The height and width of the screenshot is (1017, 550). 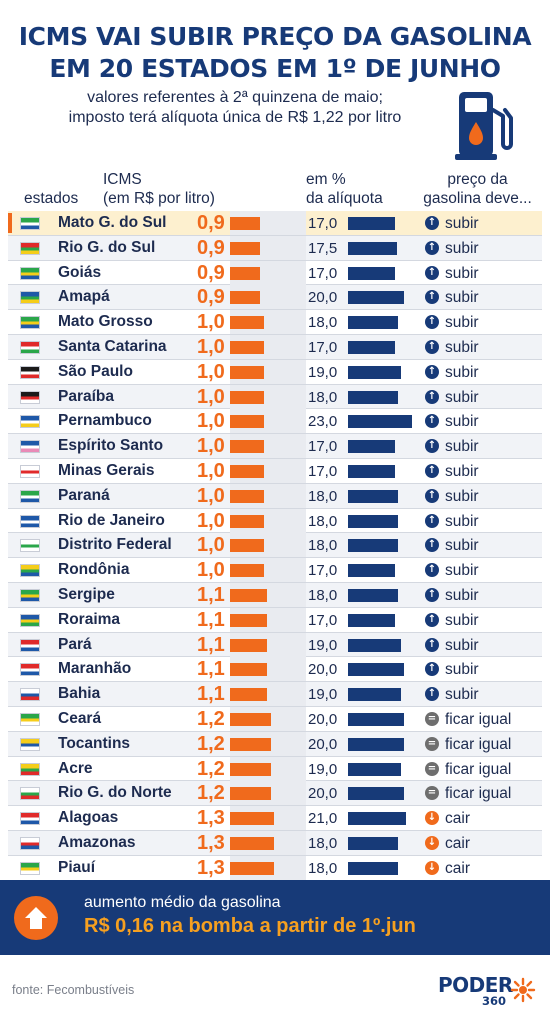 What do you see at coordinates (432, 793) in the screenshot?
I see `equal-icon: =` at bounding box center [432, 793].